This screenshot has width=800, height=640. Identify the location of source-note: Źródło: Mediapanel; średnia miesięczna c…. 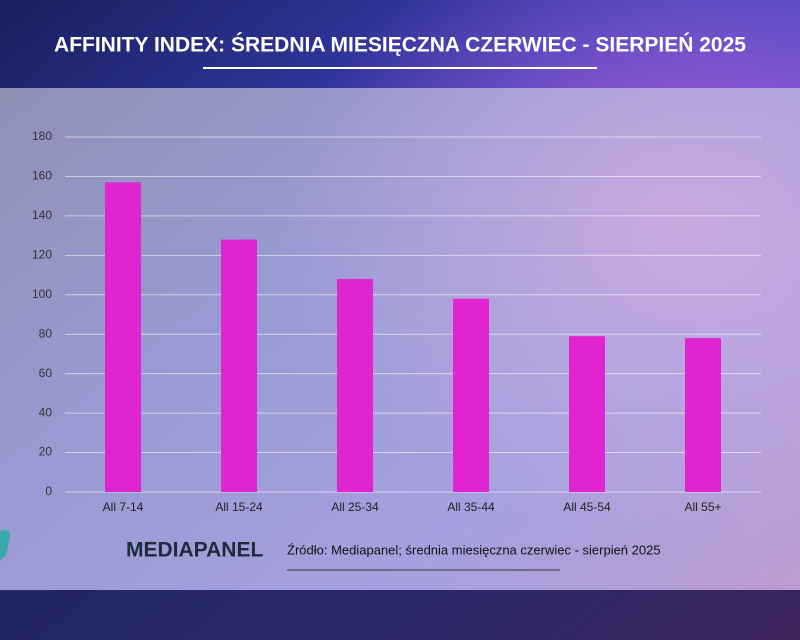
(474, 549).